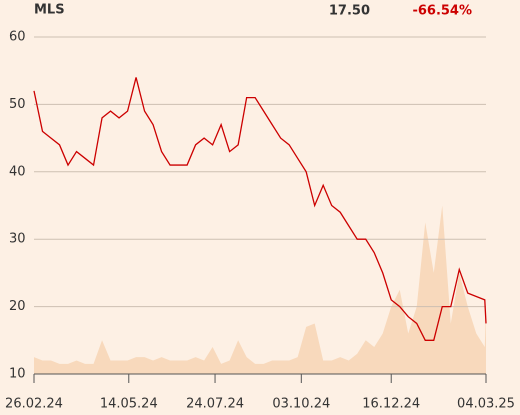 This screenshot has width=520, height=415. What do you see at coordinates (301, 404) in the screenshot?
I see `x-tick-label: 03.10.24` at bounding box center [301, 404].